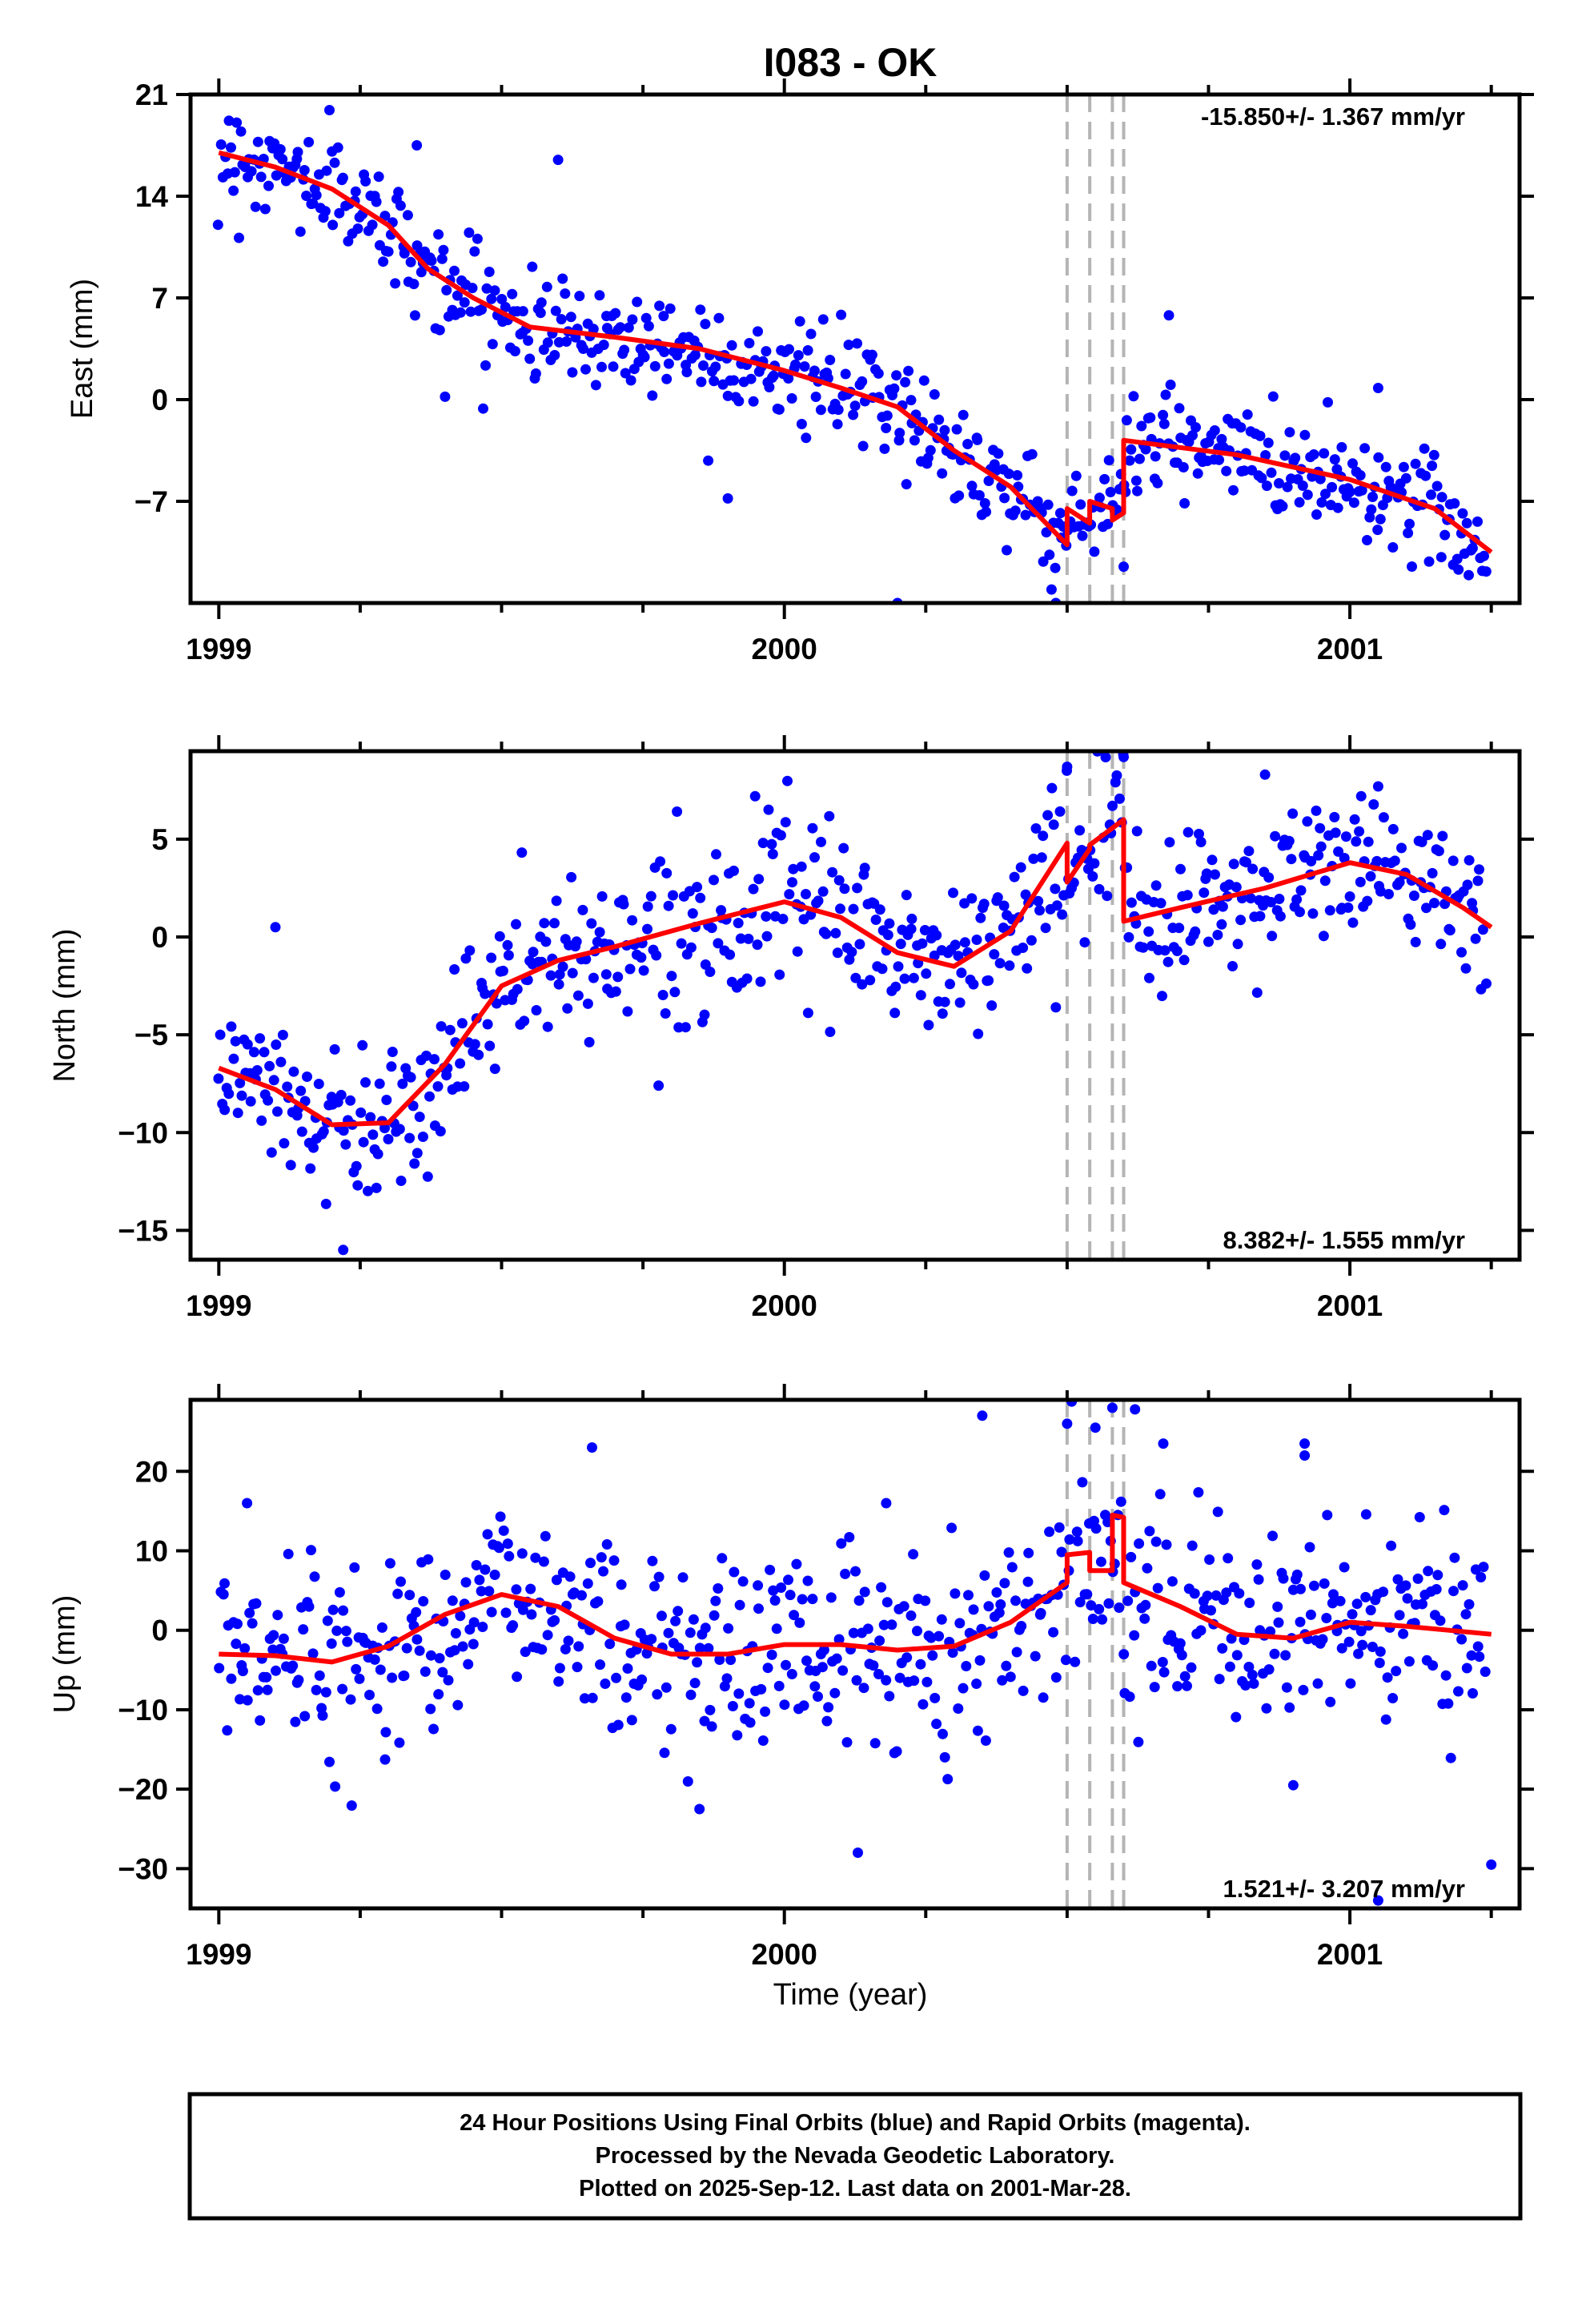  I want to click on fit-line-north, so click(855, 973).